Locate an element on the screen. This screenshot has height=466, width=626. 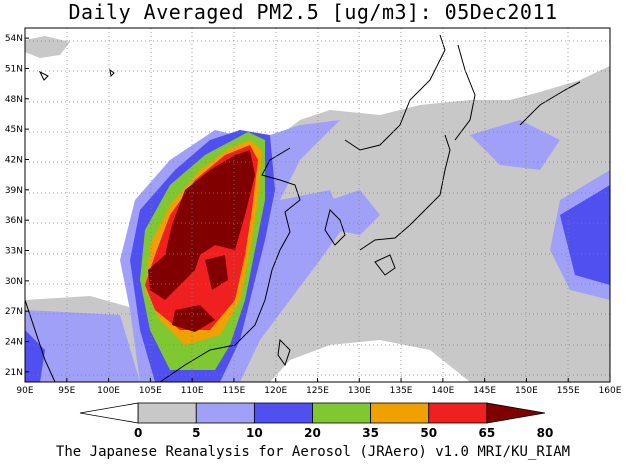
lat-tick-label: 33N is located at coordinates (14, 252).